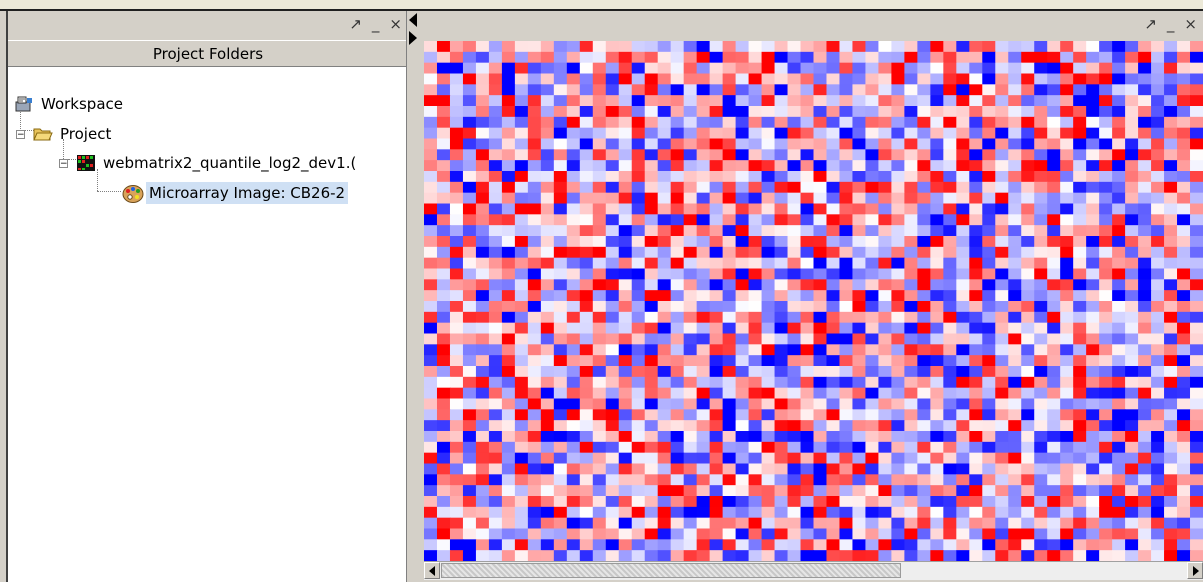 This screenshot has width=1203, height=582. What do you see at coordinates (671, 570) in the screenshot?
I see `scroll-thumb` at bounding box center [671, 570].